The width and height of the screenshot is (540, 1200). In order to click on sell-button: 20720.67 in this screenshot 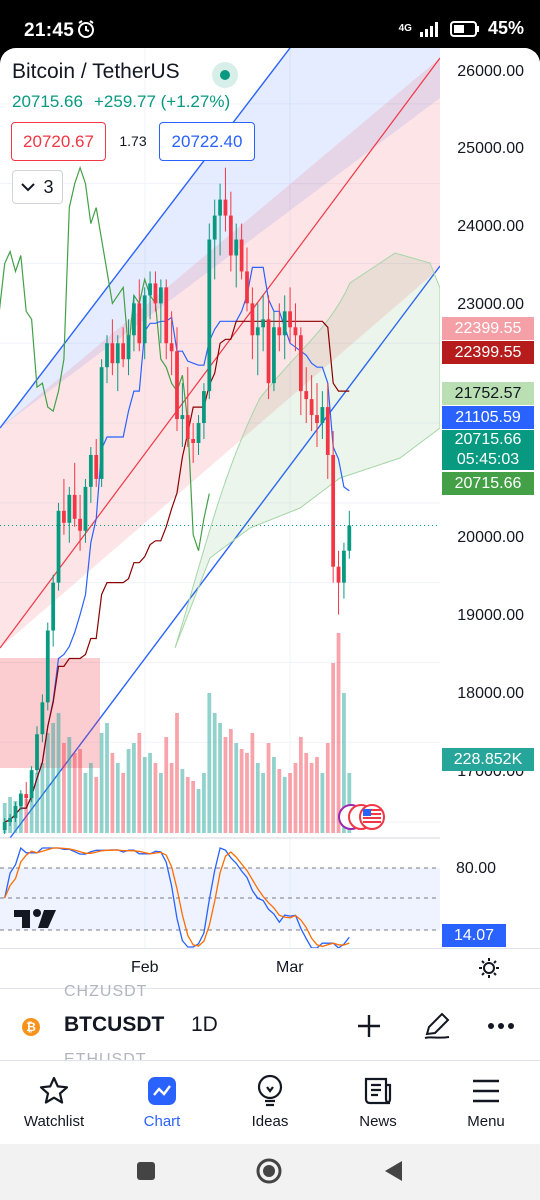, I will do `click(58, 141)`.